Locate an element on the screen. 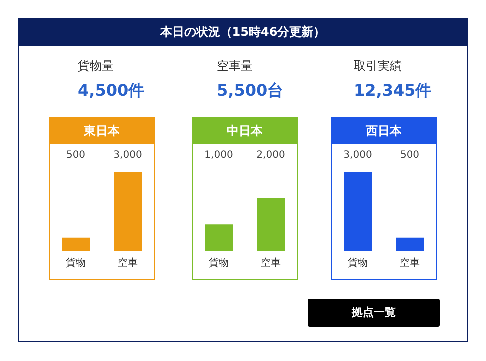 Image resolution: width=486 pixels, height=361 pixels. data-label: 2,000 is located at coordinates (271, 155).